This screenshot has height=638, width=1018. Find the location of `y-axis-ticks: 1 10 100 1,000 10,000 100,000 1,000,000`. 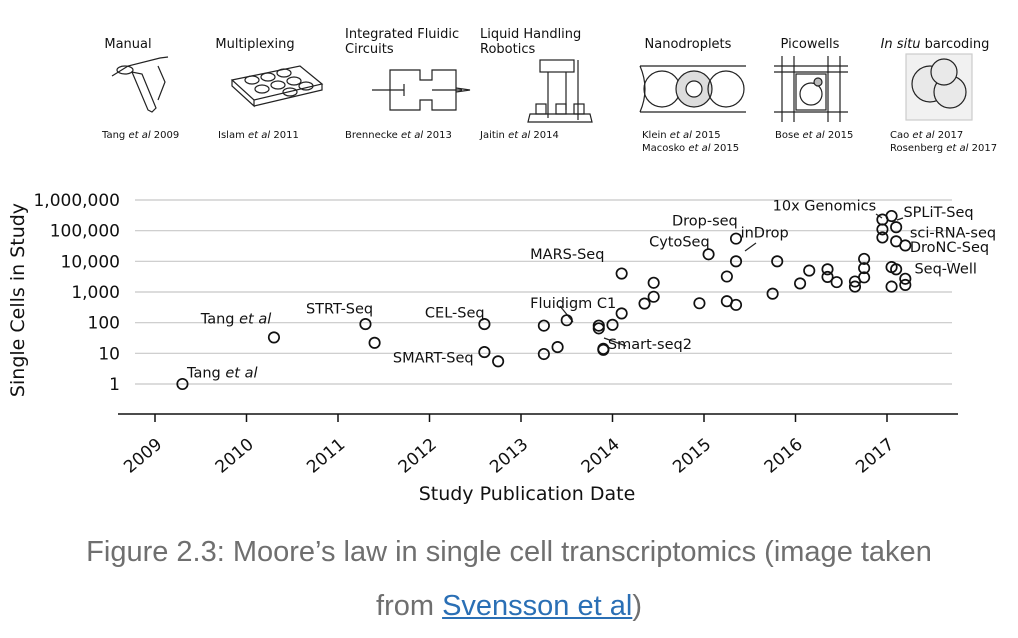

y-axis-ticks: 1 10 100 1,000 10,000 100,000 1,000,000 is located at coordinates (76, 293).